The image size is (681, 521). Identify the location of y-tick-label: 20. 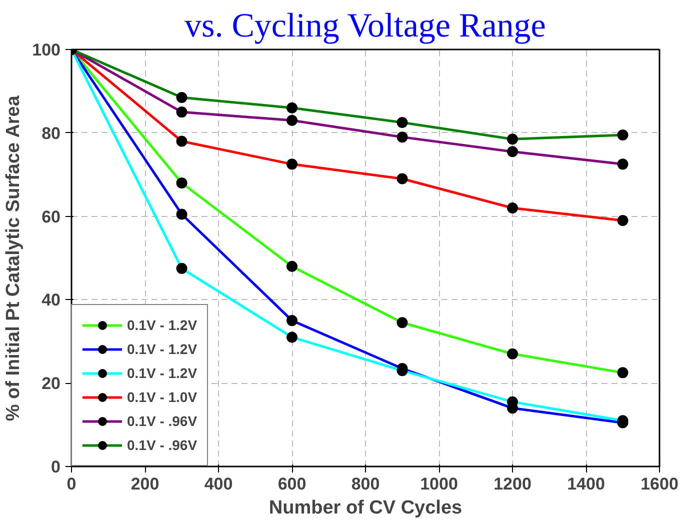
(51, 384).